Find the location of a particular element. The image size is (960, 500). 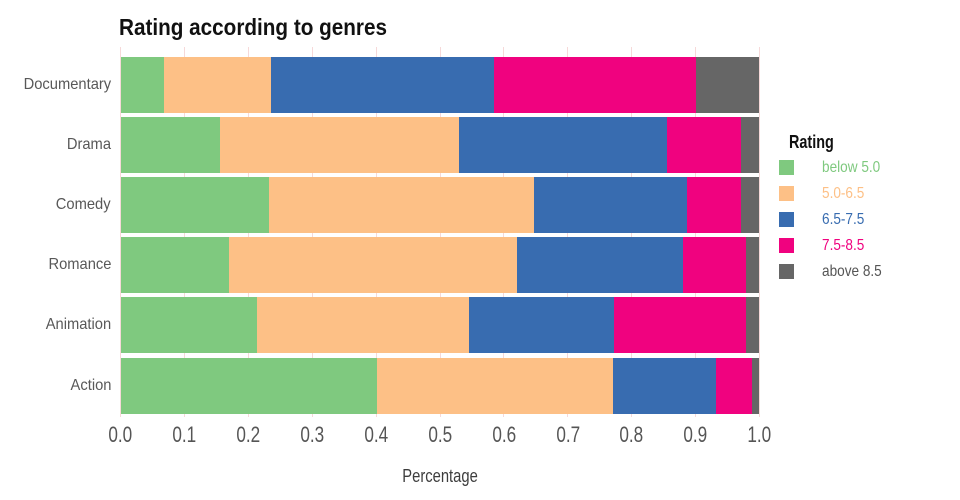

gridline is located at coordinates (759, 232).